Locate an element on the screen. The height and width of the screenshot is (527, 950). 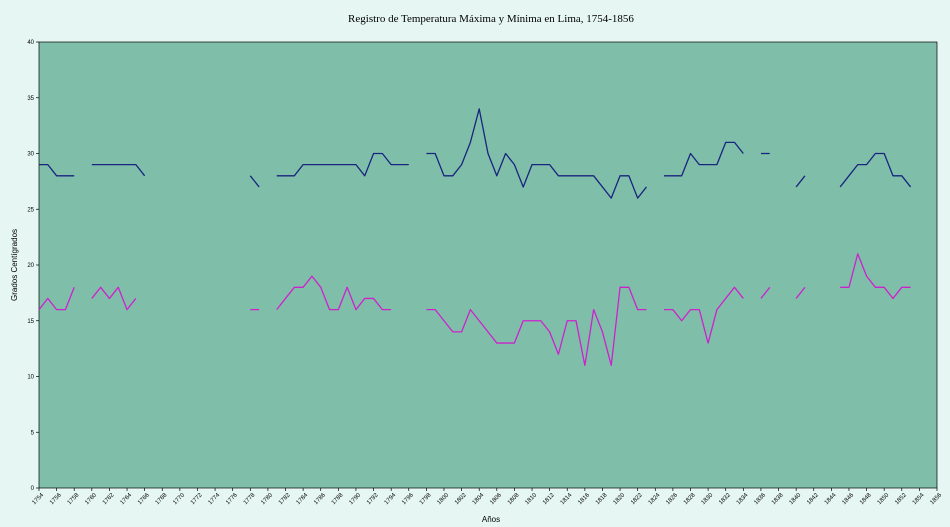
x-tick-label: 1790 is located at coordinates (355, 499).